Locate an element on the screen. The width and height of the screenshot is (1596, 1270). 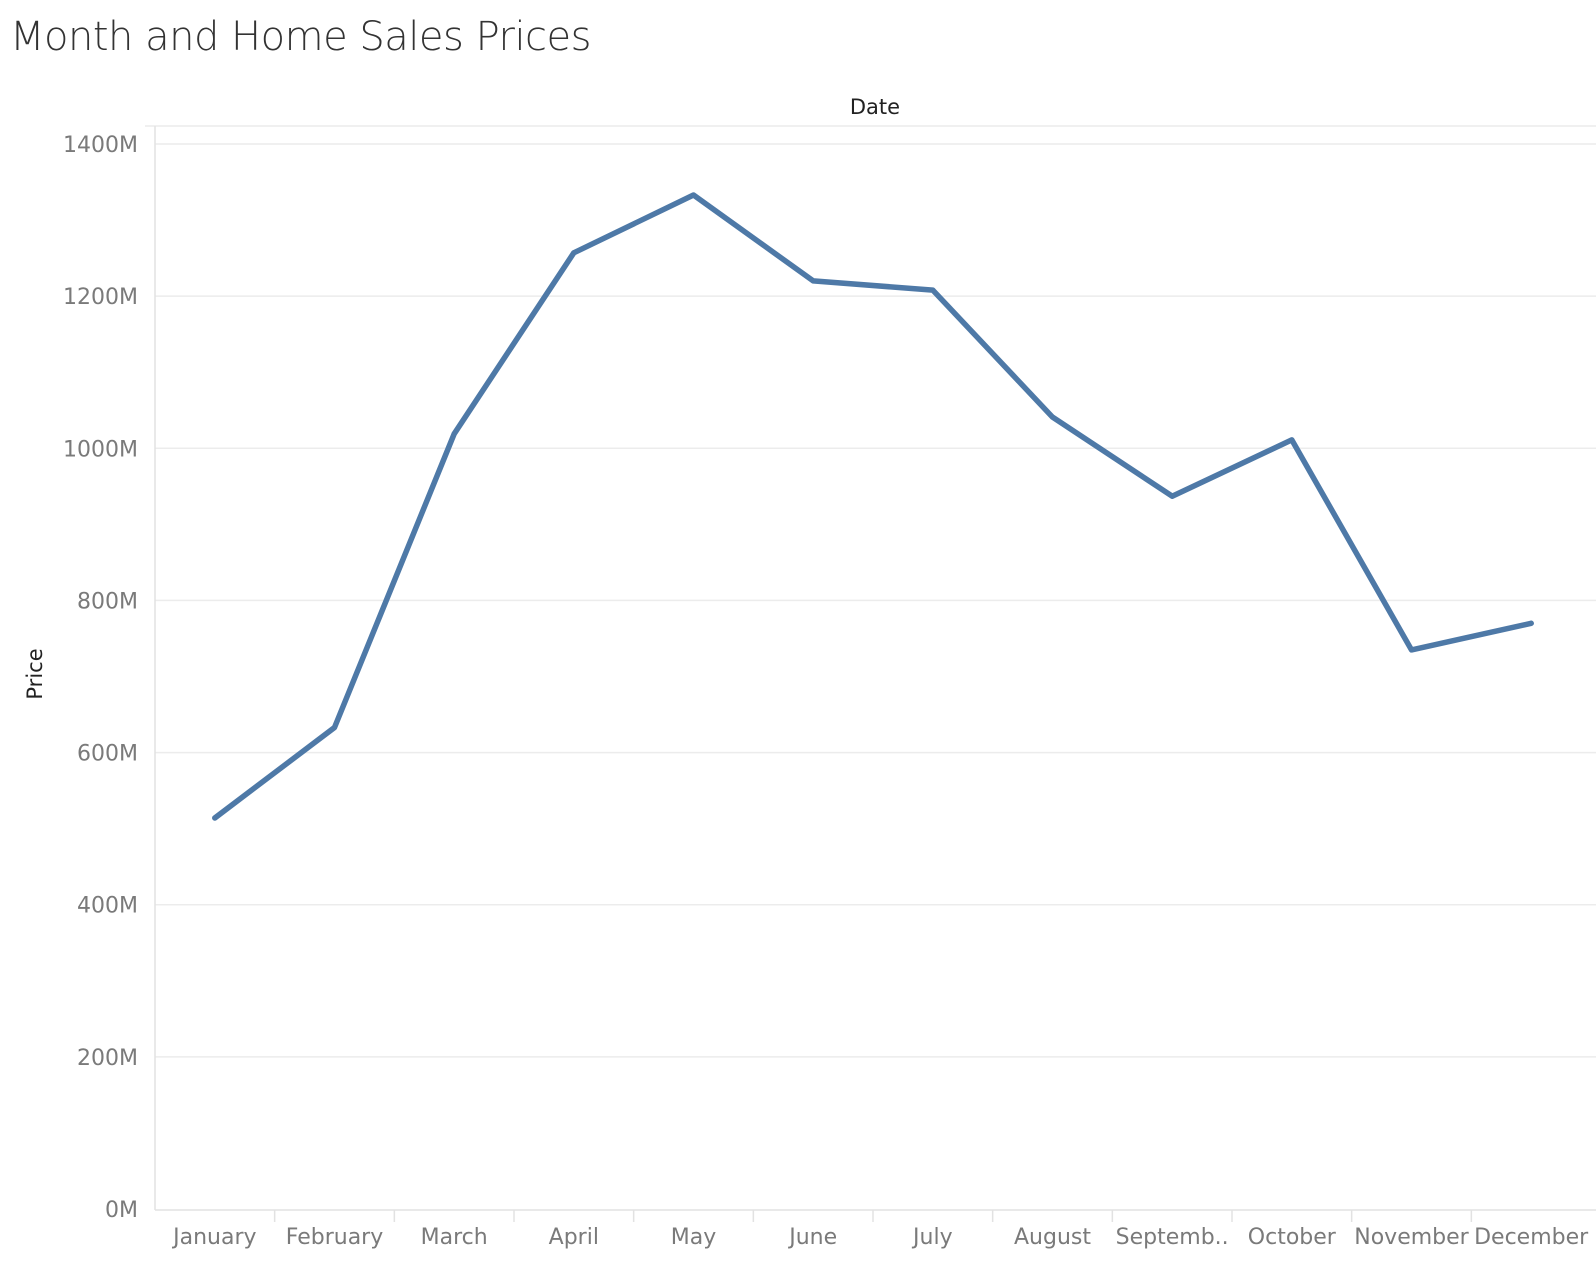
x-tick-label: June is located at coordinates (812, 1237).